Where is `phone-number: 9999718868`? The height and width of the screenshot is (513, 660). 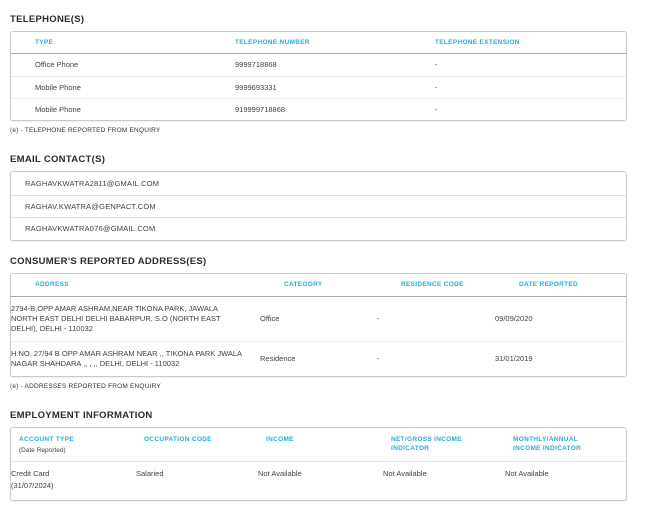
phone-number: 9999718868 is located at coordinates (256, 64).